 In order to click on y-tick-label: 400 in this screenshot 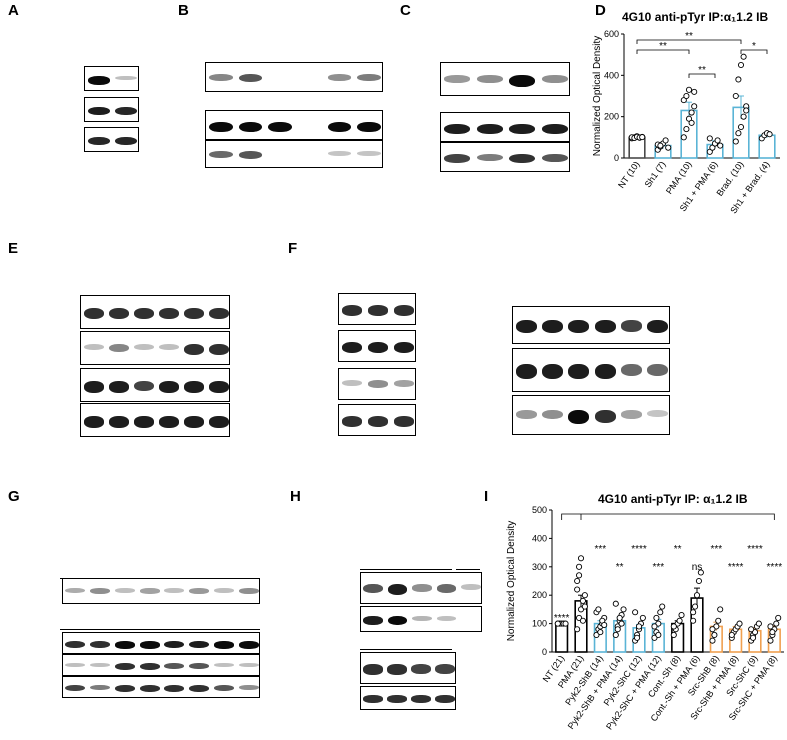, I will do `click(611, 75)`.